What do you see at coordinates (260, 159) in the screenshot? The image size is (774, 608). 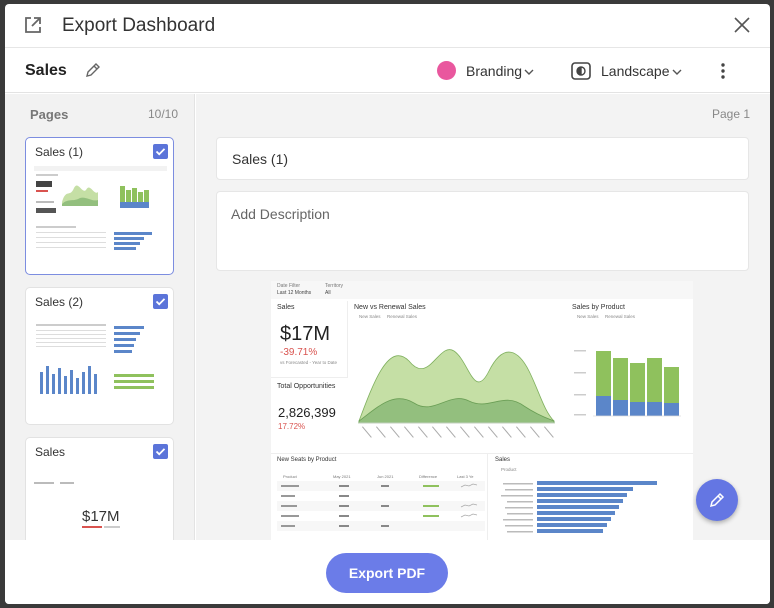 I see `page-title-value: Sales (1)` at bounding box center [260, 159].